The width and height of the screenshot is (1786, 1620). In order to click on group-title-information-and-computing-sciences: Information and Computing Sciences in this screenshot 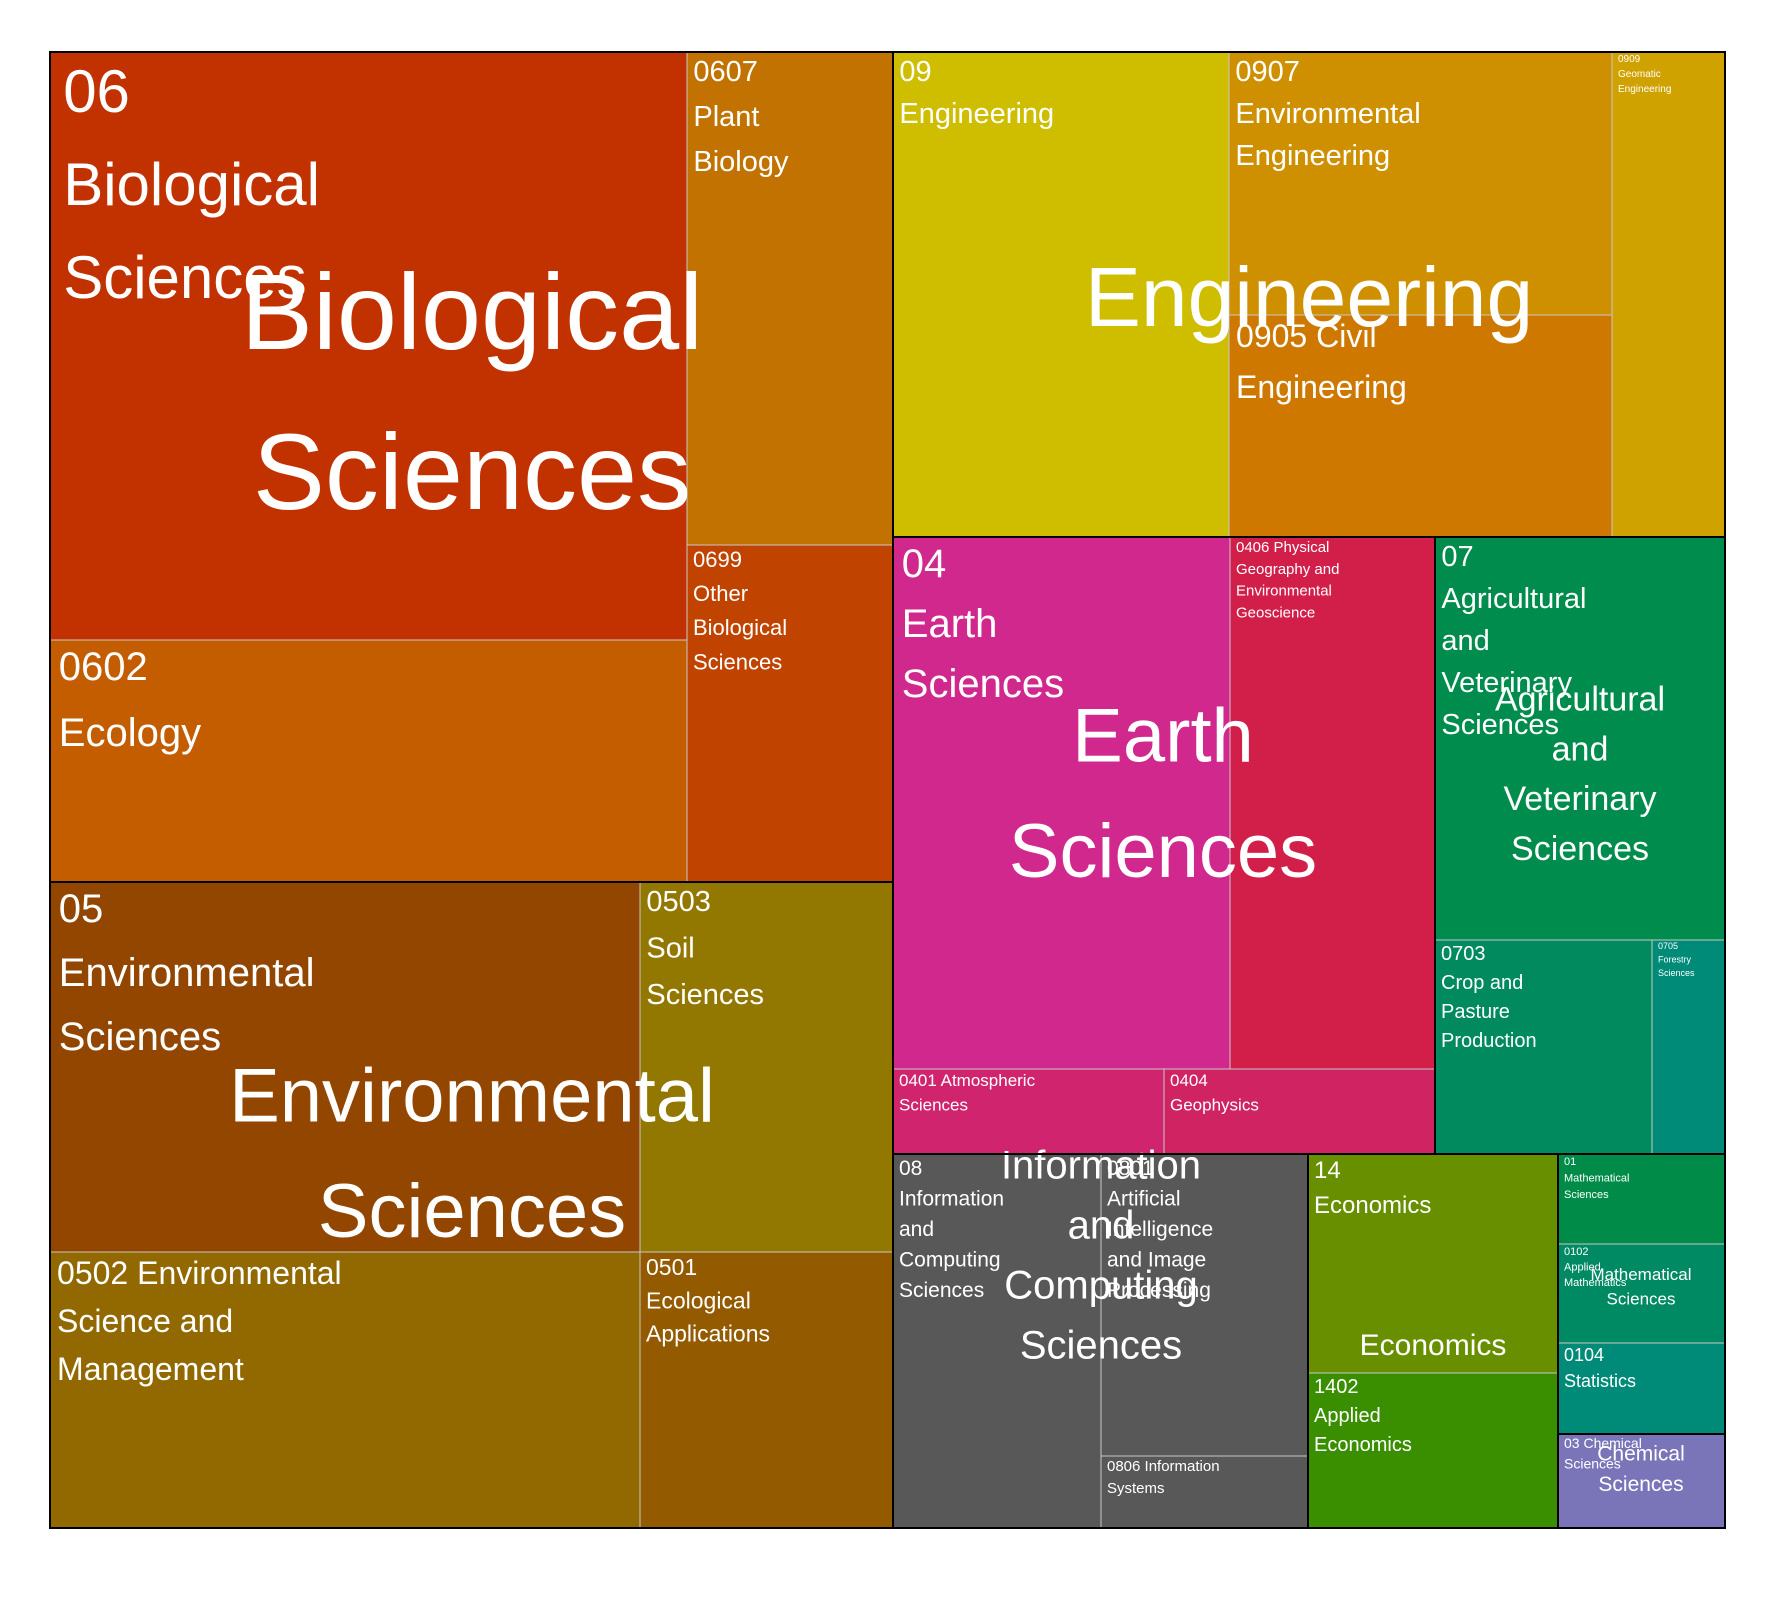, I will do `click(1101, 1255)`.